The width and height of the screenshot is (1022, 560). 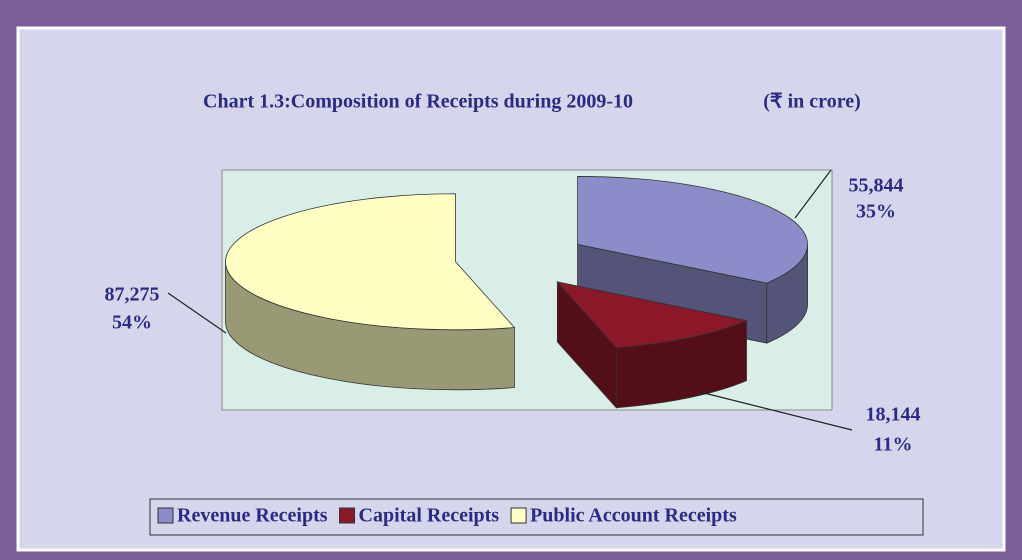 I want to click on percent-label: 35%, so click(x=876, y=212).